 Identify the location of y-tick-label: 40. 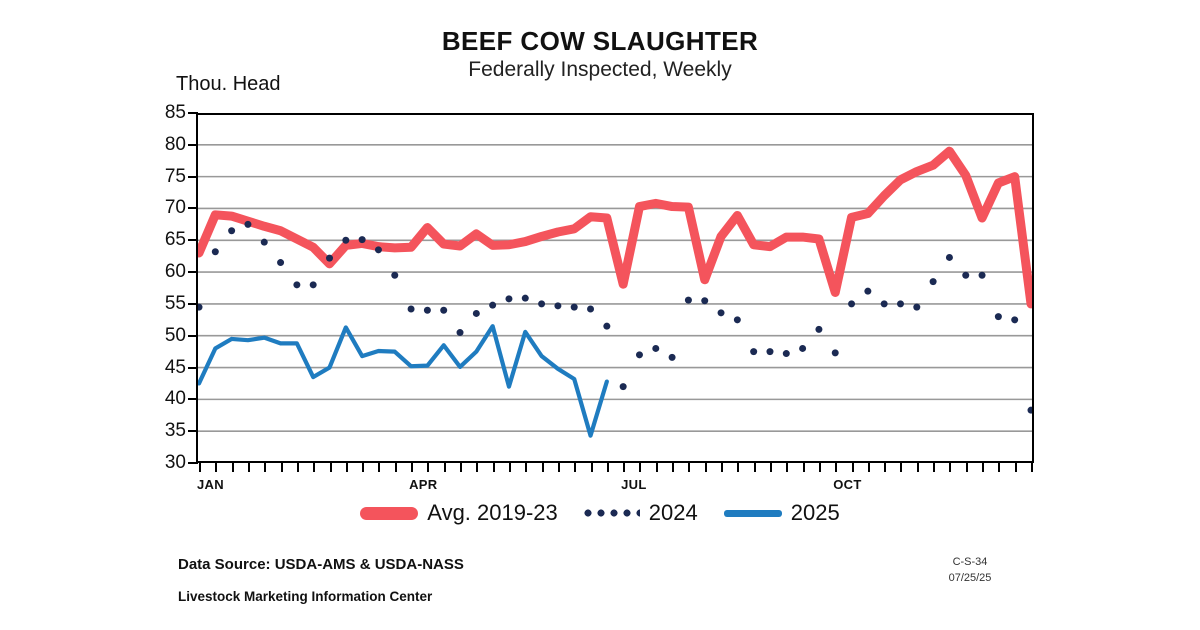
(175, 399).